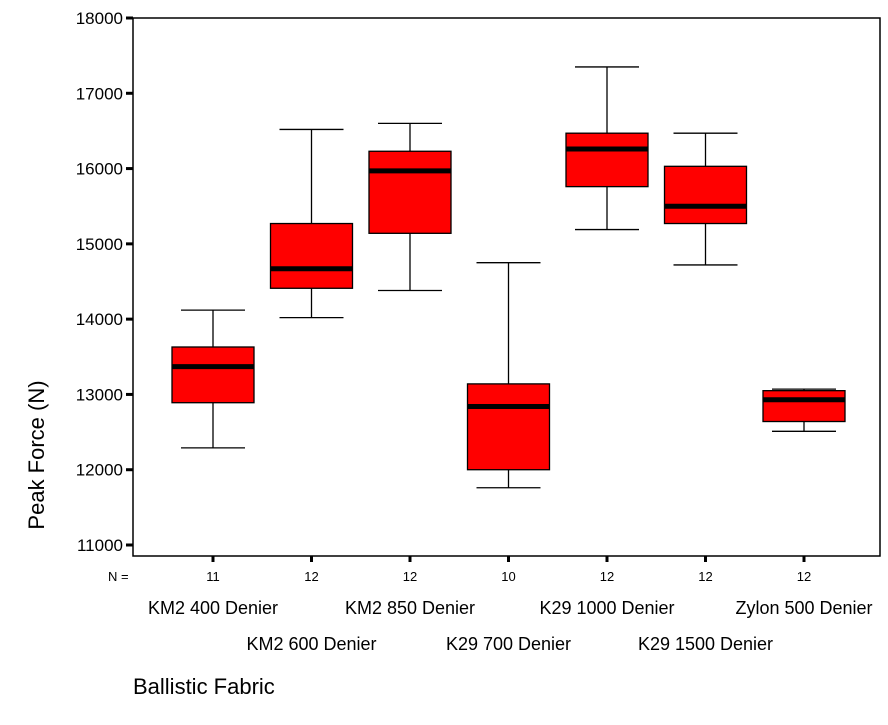  I want to click on y-tick-label: 13000, so click(99, 394).